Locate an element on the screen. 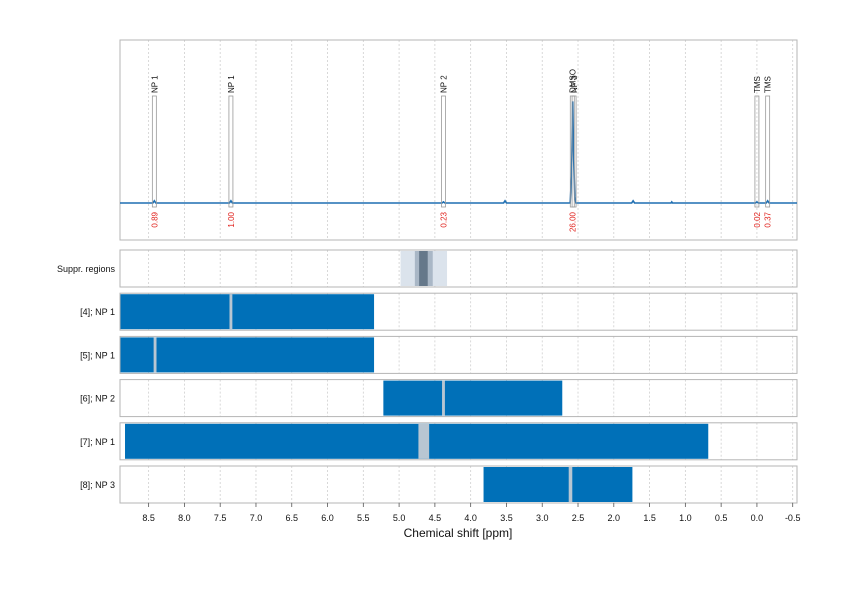 Image resolution: width=842 pixels, height=595 pixels. peak-label: NP 2 is located at coordinates (443, 84).